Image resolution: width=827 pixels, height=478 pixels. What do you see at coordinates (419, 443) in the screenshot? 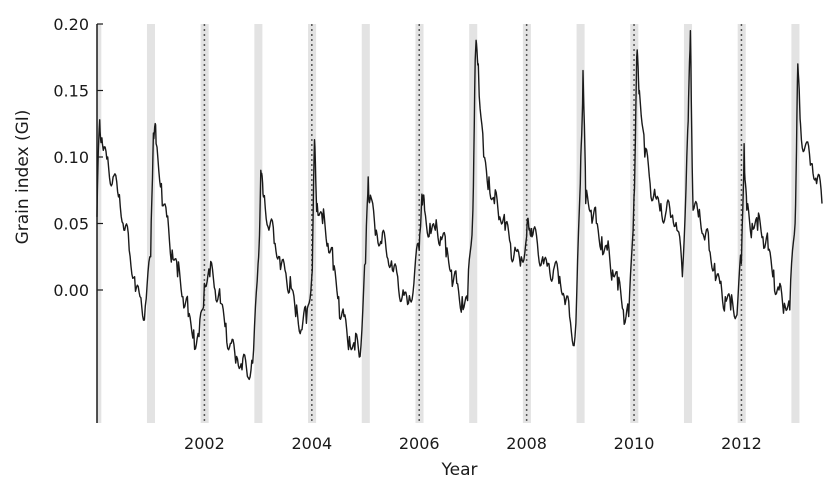
I see `x-tick-label: 2006` at bounding box center [419, 443].